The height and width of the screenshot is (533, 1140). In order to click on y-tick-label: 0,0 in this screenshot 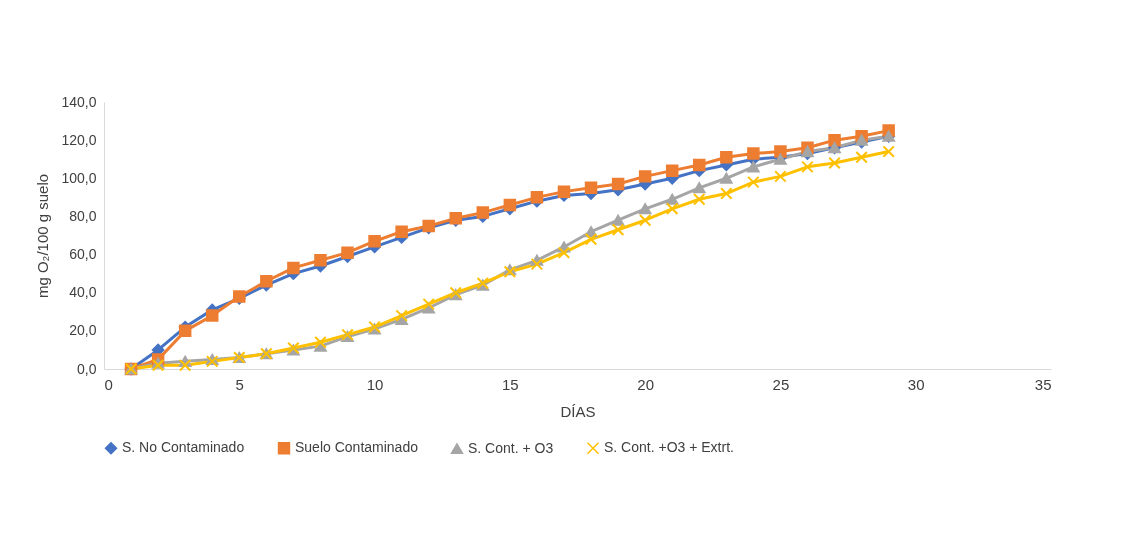, I will do `click(87, 368)`.